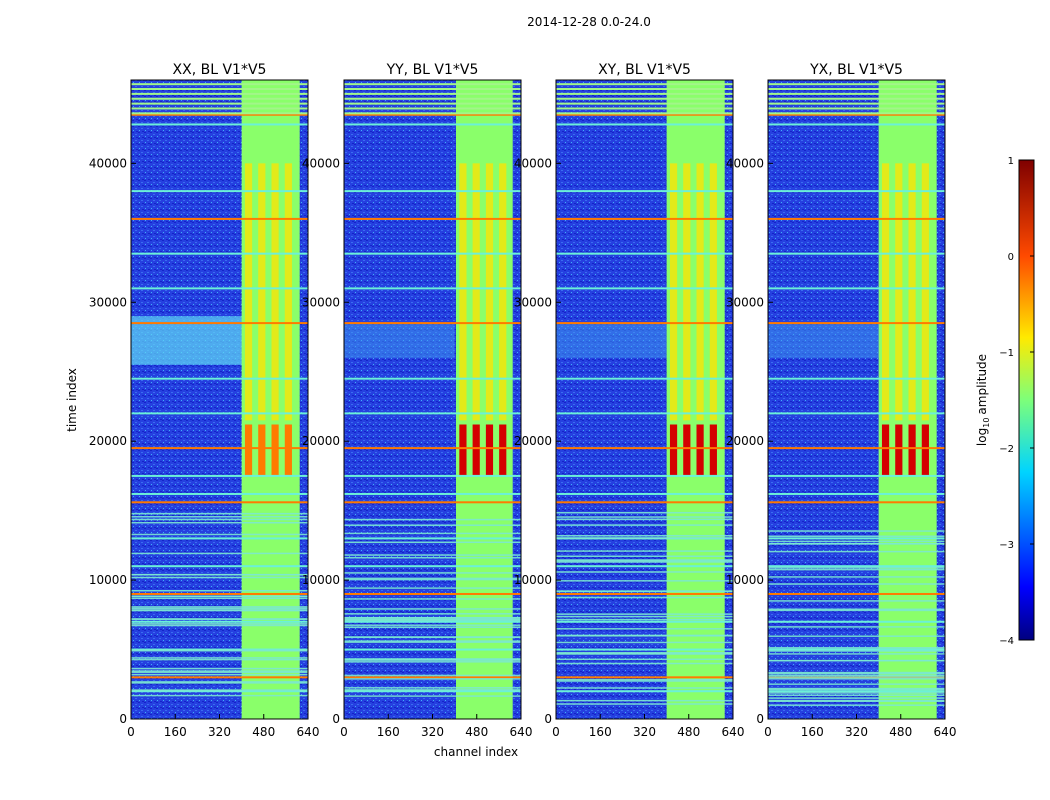 Image resolution: width=1050 pixels, height=800 pixels. What do you see at coordinates (745, 302) in the screenshot?
I see `panel-4-ytick-4: 30000` at bounding box center [745, 302].